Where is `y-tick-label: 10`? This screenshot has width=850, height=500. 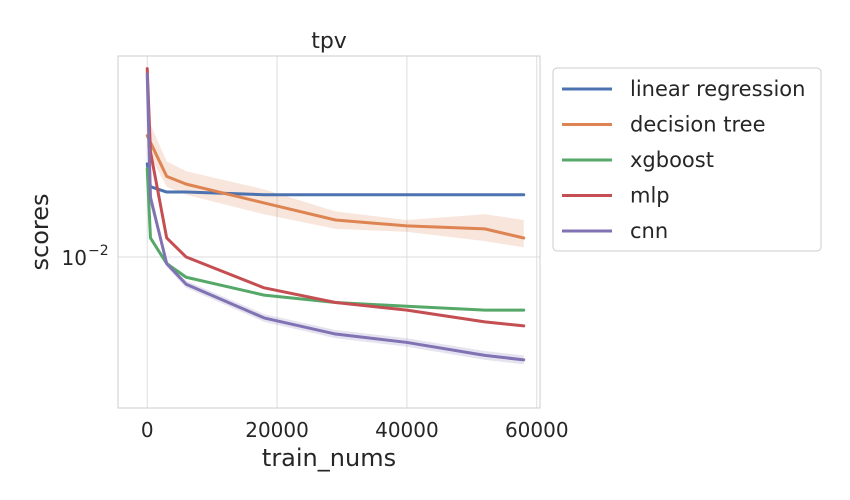 y-tick-label: 10 is located at coordinates (74, 258).